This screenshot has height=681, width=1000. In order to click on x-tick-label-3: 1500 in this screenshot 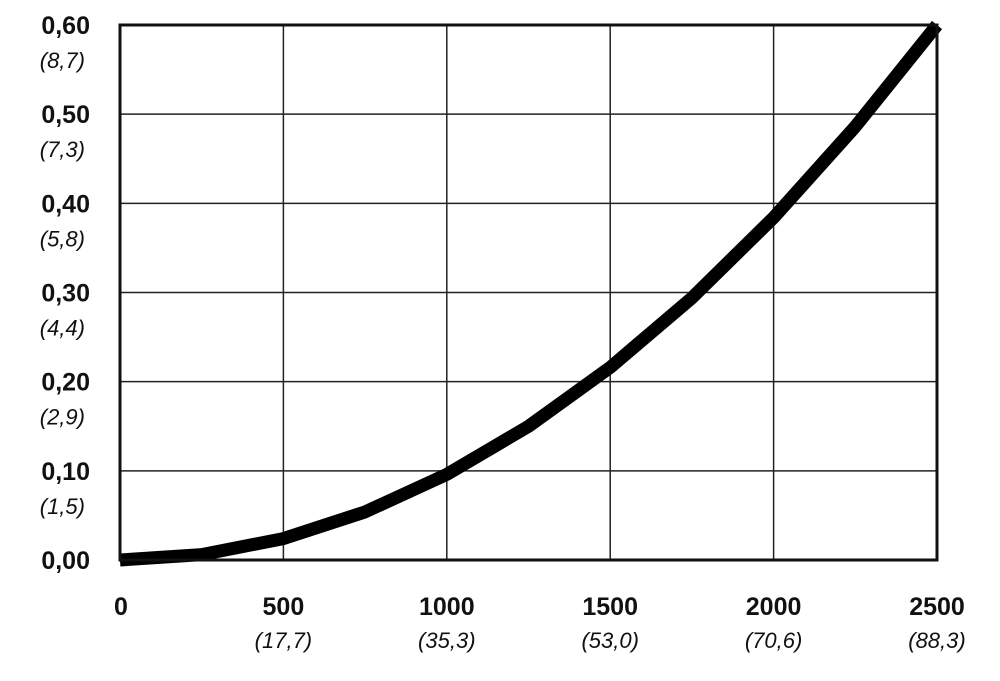, I will do `click(610, 607)`.